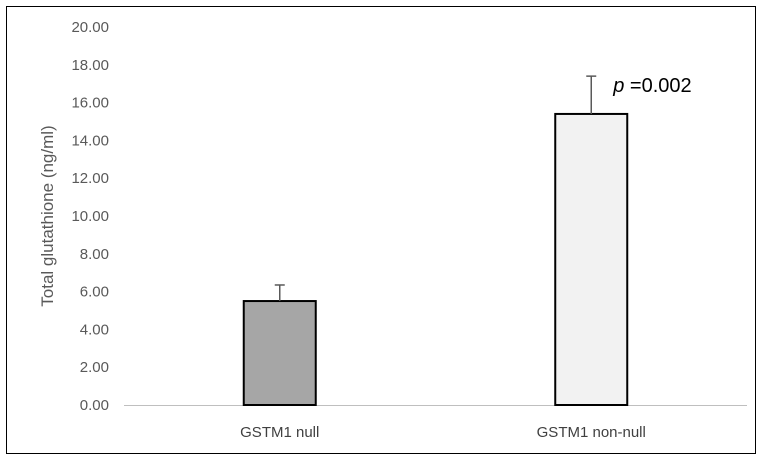 The width and height of the screenshot is (762, 460). Describe the element at coordinates (90, 27) in the screenshot. I see `y-tick-label: 20.00` at that location.